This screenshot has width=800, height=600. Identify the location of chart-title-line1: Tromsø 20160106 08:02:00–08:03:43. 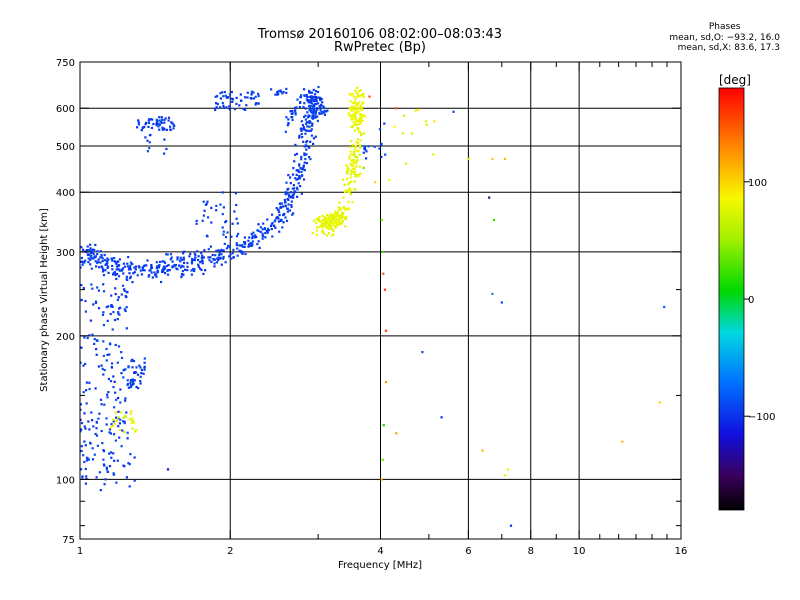
(380, 34).